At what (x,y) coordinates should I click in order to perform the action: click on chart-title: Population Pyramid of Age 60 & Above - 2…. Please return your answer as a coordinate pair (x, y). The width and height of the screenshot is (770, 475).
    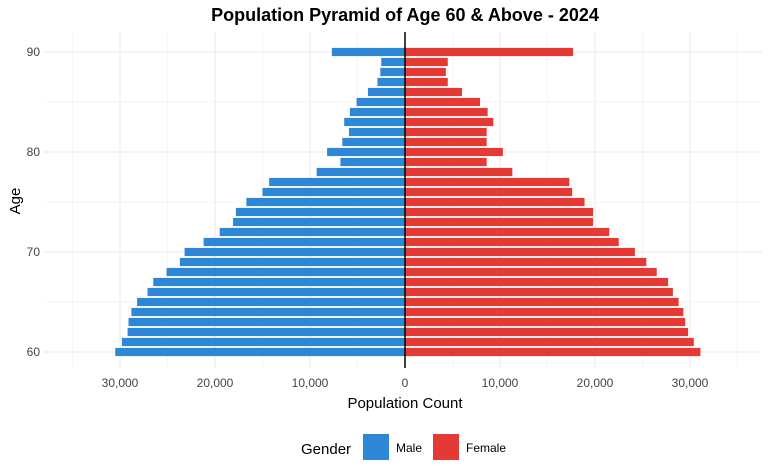
    Looking at the image, I should click on (405, 15).